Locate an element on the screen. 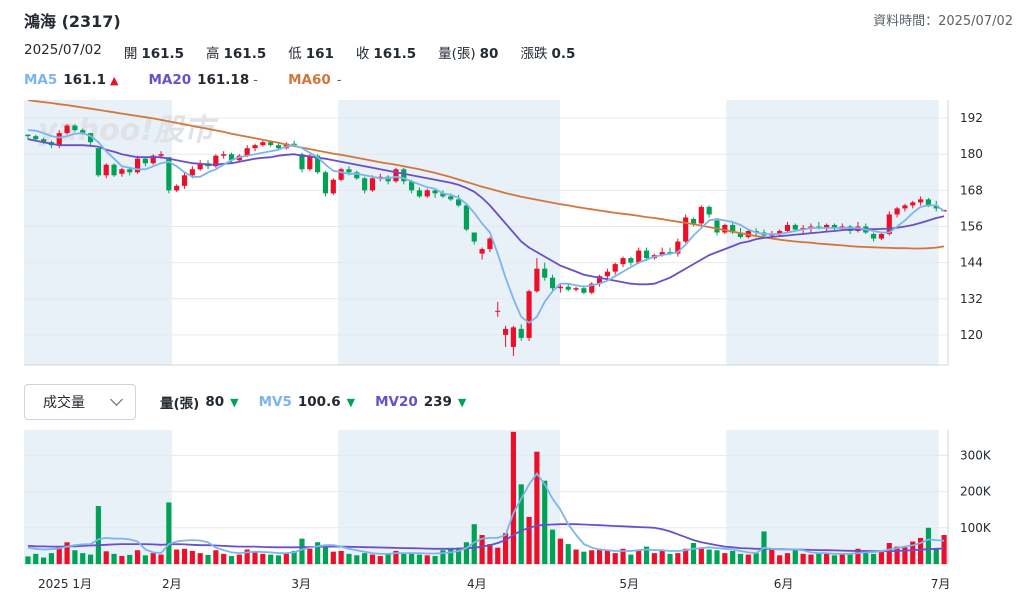  ma60-legend: MA60 - is located at coordinates (315, 80).